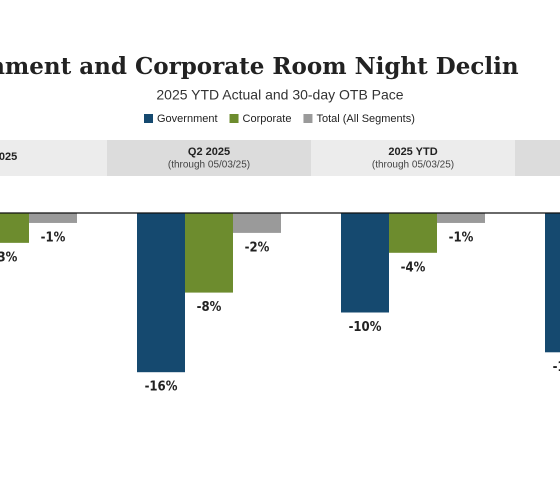 This screenshot has width=560, height=490. Describe the element at coordinates (267, 119) in the screenshot. I see `legend-label: Corporate` at that location.